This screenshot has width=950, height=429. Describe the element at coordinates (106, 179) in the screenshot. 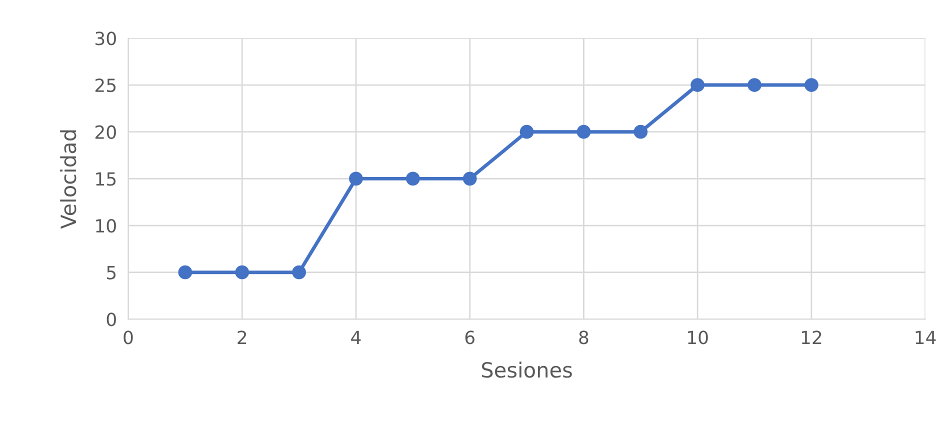

I see `y-tick-label: 15` at that location.